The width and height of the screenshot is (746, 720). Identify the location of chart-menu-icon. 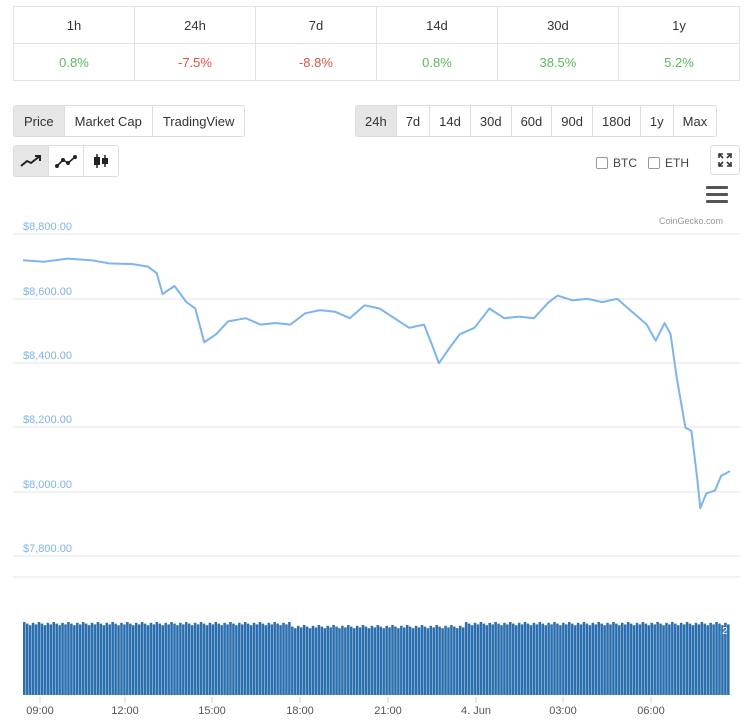
(717, 195).